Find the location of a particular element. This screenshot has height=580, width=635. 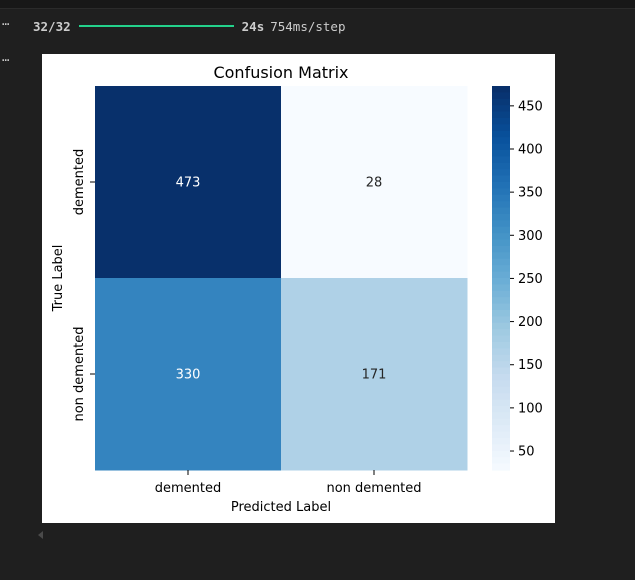

cell-output-menu-icon: ⋯ is located at coordinates (6, 24).